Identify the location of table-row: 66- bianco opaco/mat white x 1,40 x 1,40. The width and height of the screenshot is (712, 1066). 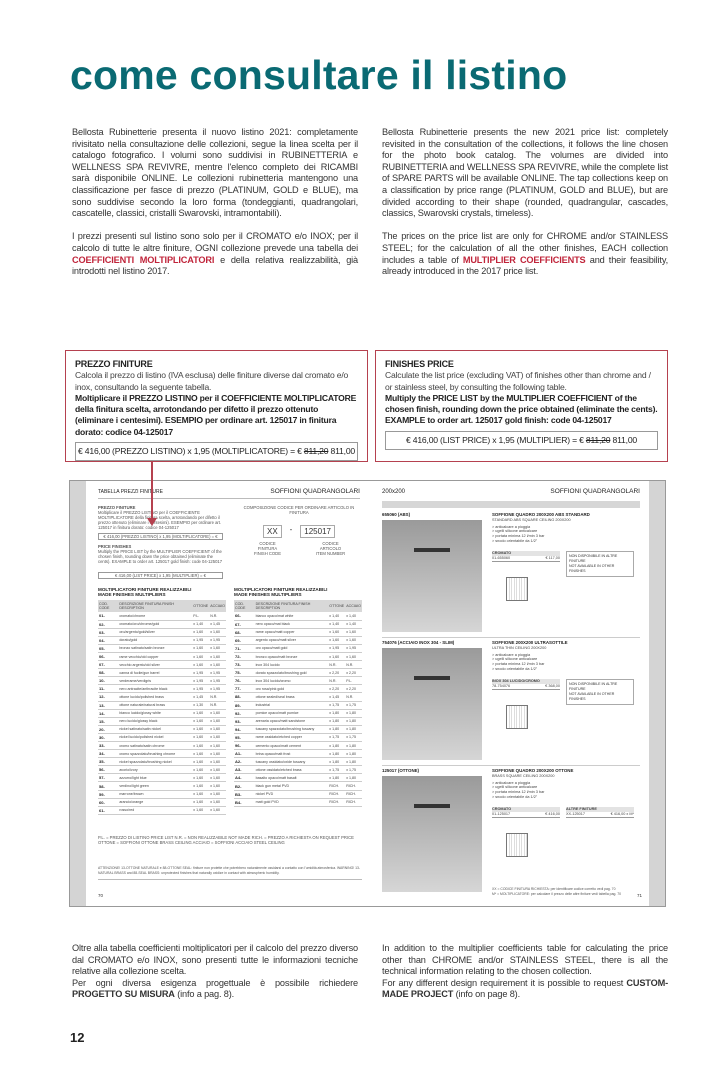
(298, 616).